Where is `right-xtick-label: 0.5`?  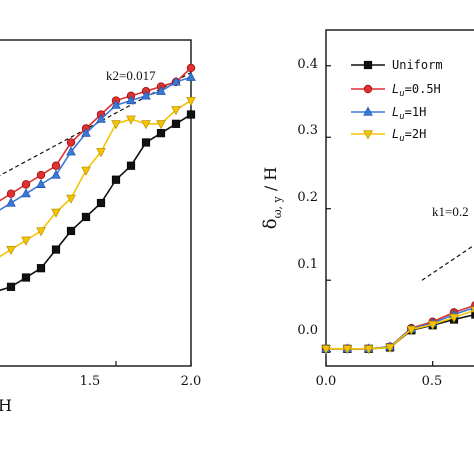 right-xtick-label: 0.5 is located at coordinates (432, 381).